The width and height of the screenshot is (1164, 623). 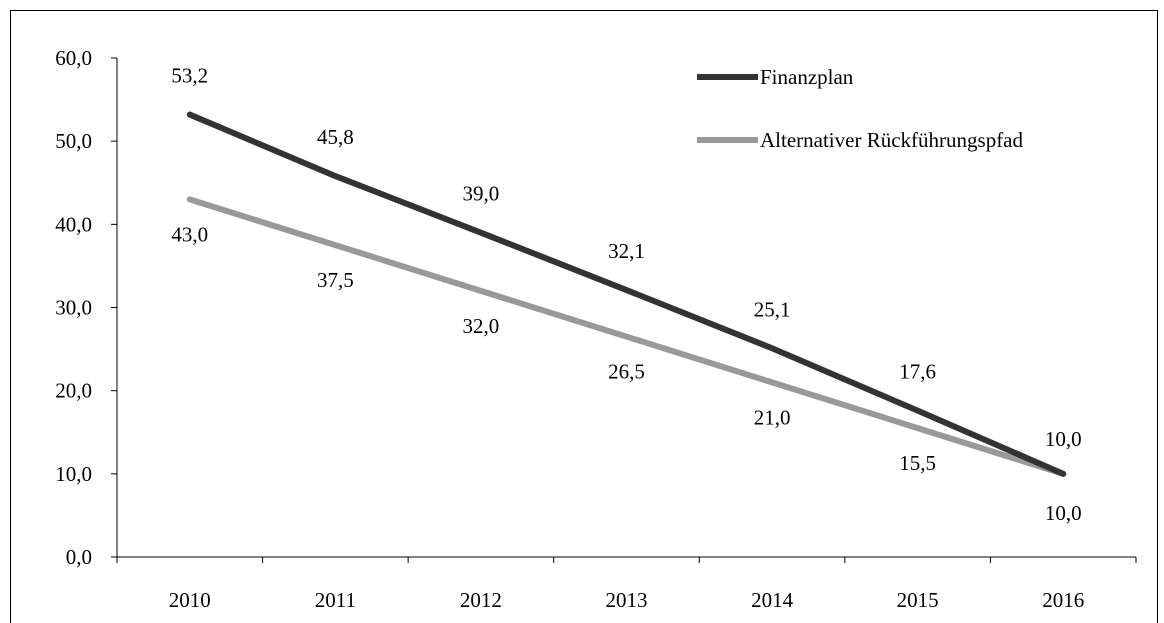 I want to click on y-tick-label: 20,0, so click(x=73, y=391).